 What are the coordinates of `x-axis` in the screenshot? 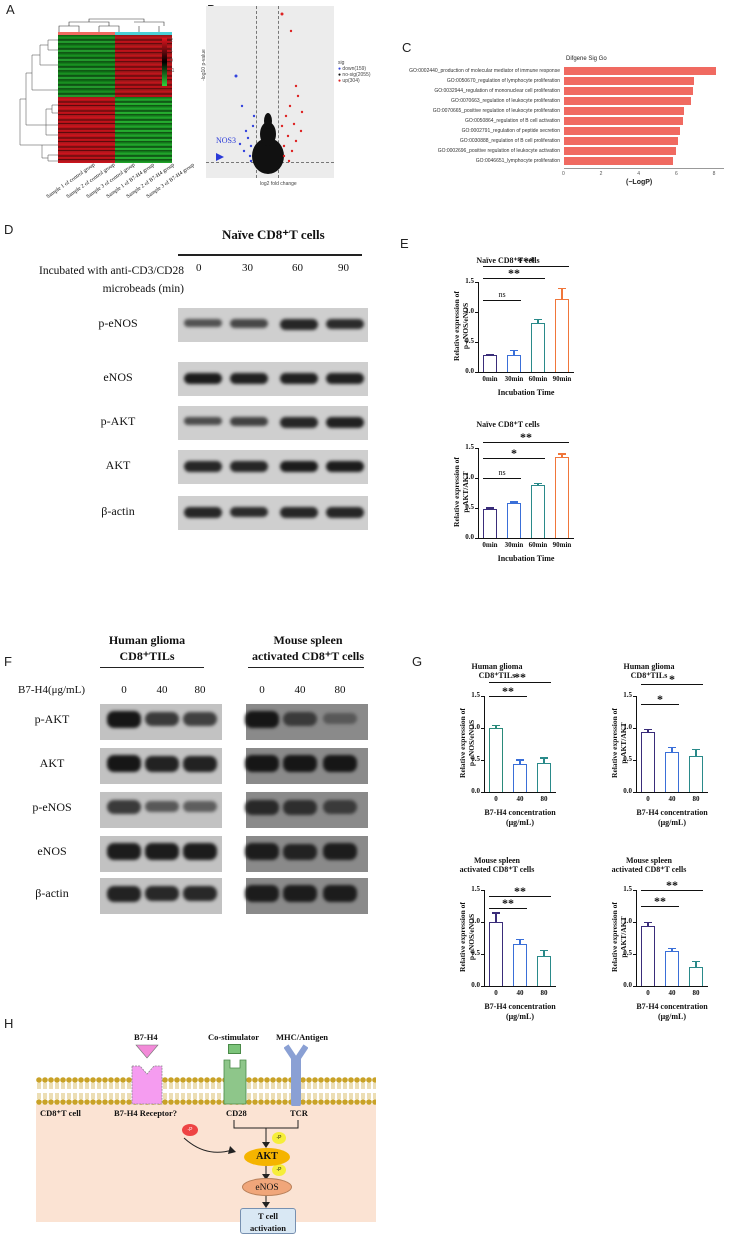 It's located at (526, 539).